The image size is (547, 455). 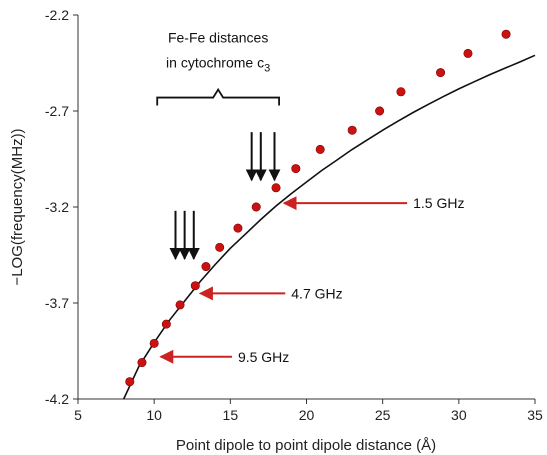 What do you see at coordinates (535, 415) in the screenshot?
I see `x-tick-label: 35` at bounding box center [535, 415].